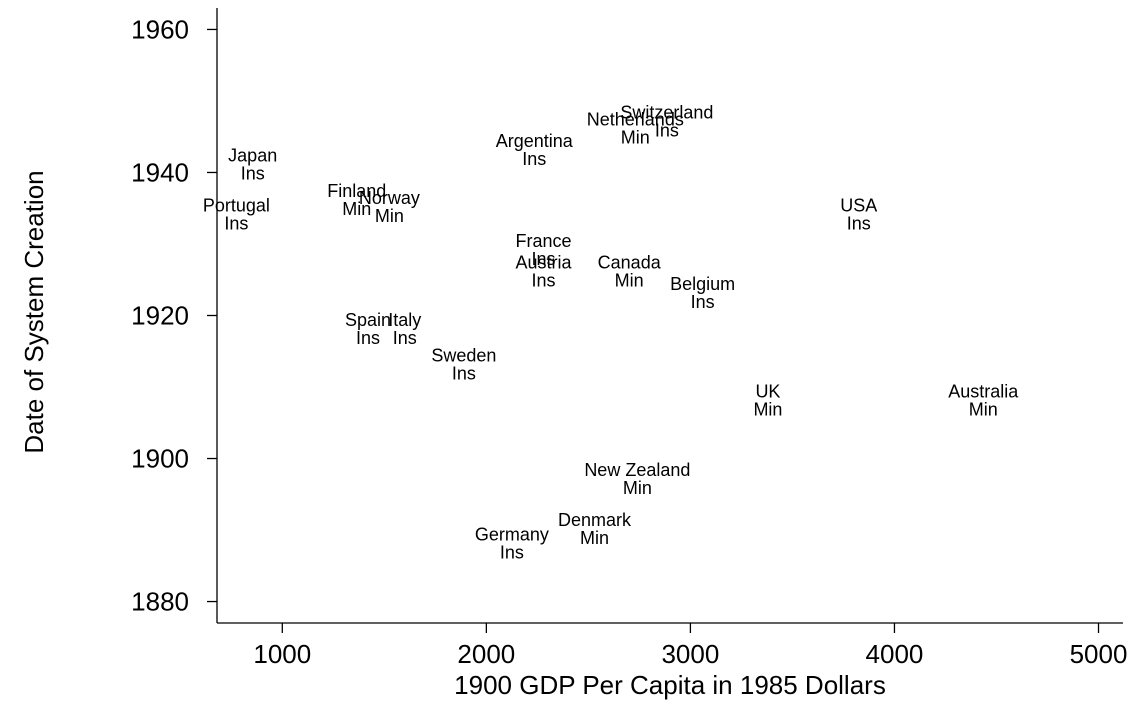 The image size is (1130, 702). What do you see at coordinates (160, 29) in the screenshot?
I see `y-tick-label: 1960` at bounding box center [160, 29].